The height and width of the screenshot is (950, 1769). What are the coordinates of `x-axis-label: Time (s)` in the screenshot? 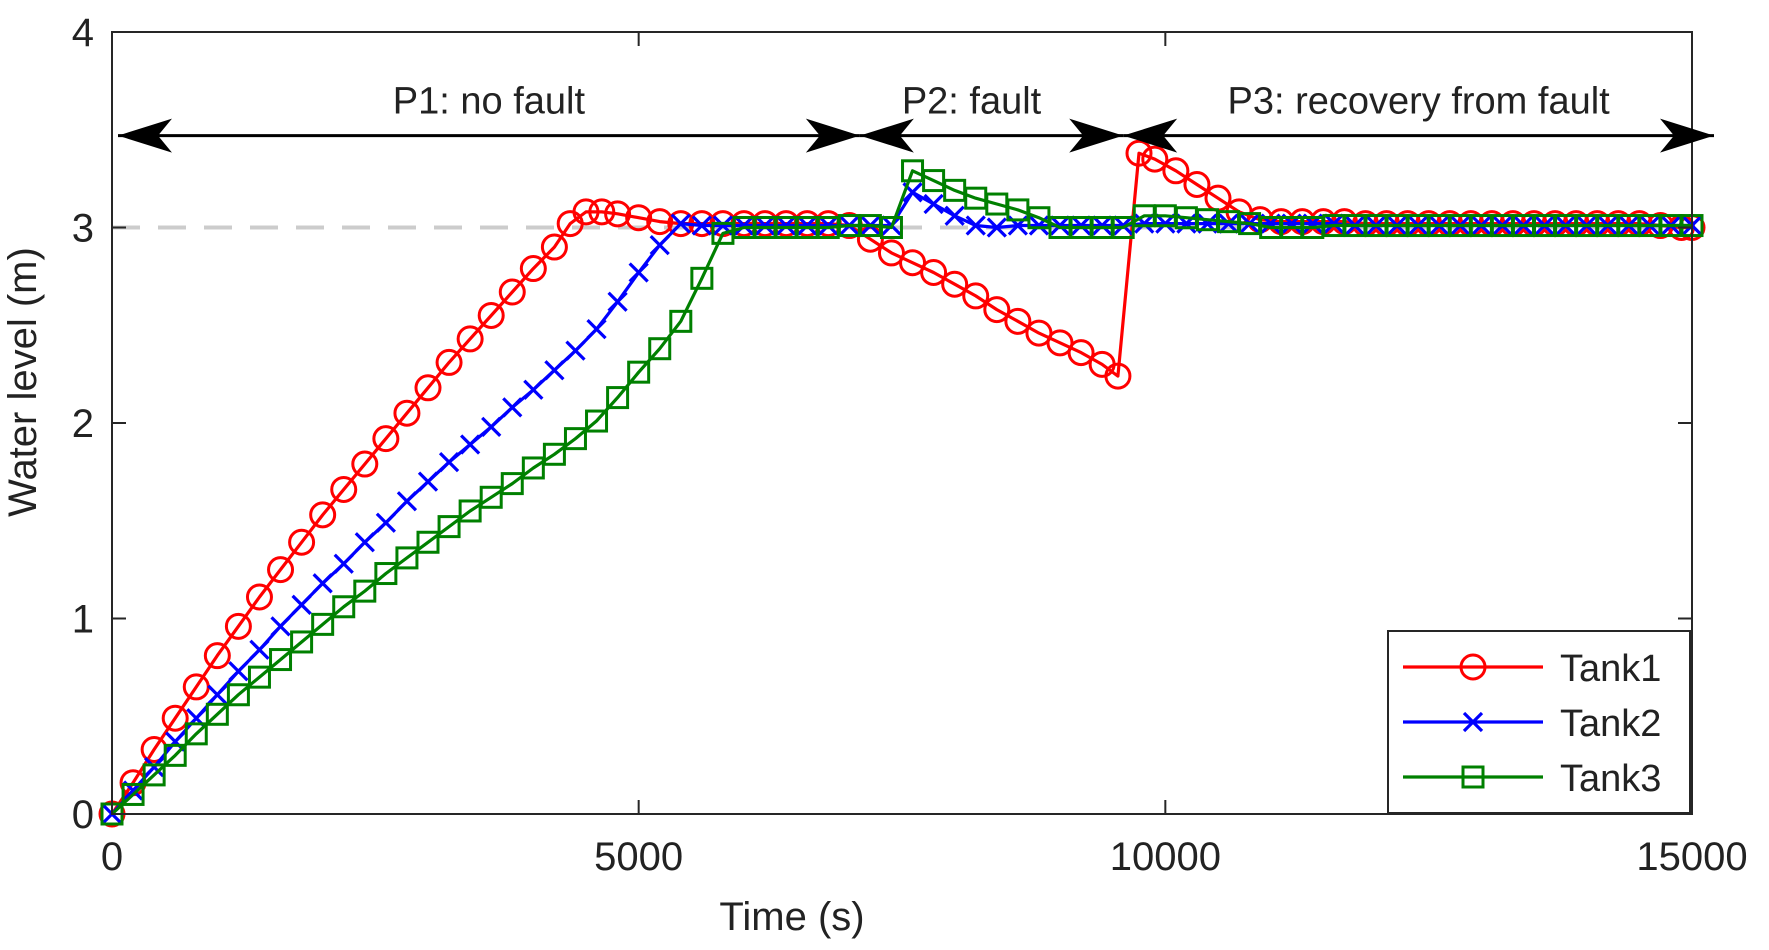 It's located at (791, 917).